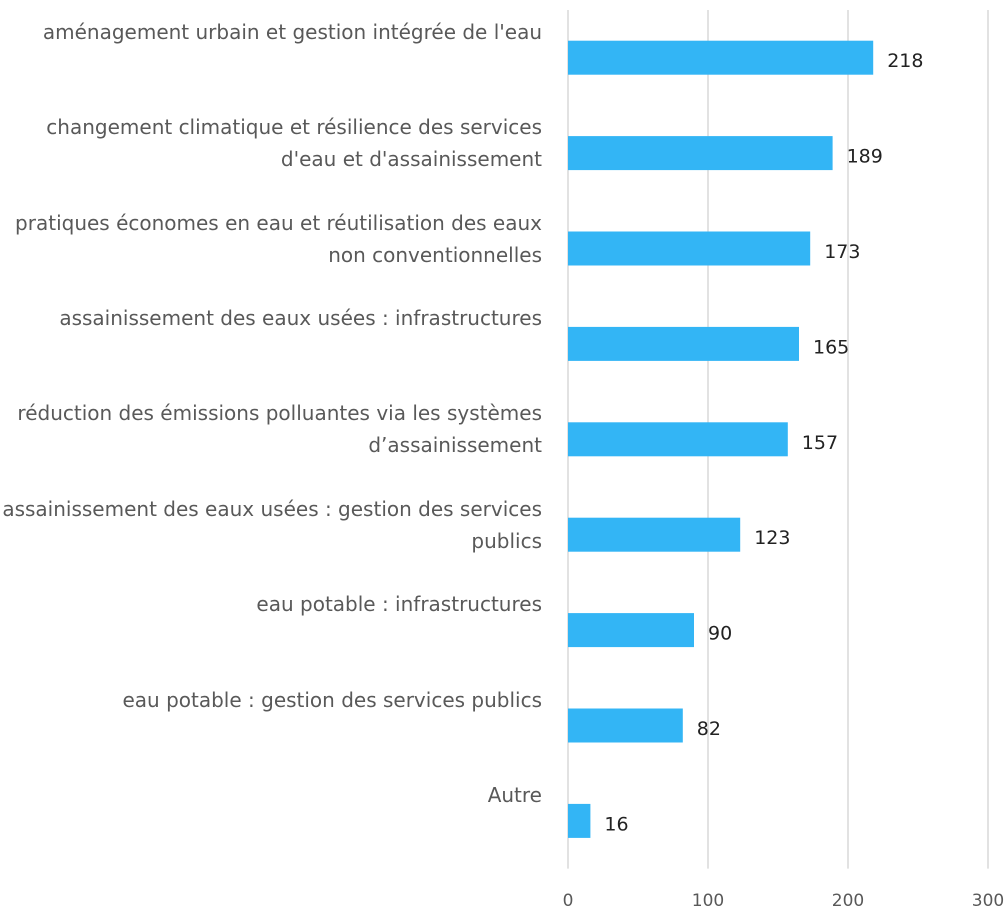 This screenshot has height=911, width=1008. I want to click on value-label: 157, so click(820, 443).